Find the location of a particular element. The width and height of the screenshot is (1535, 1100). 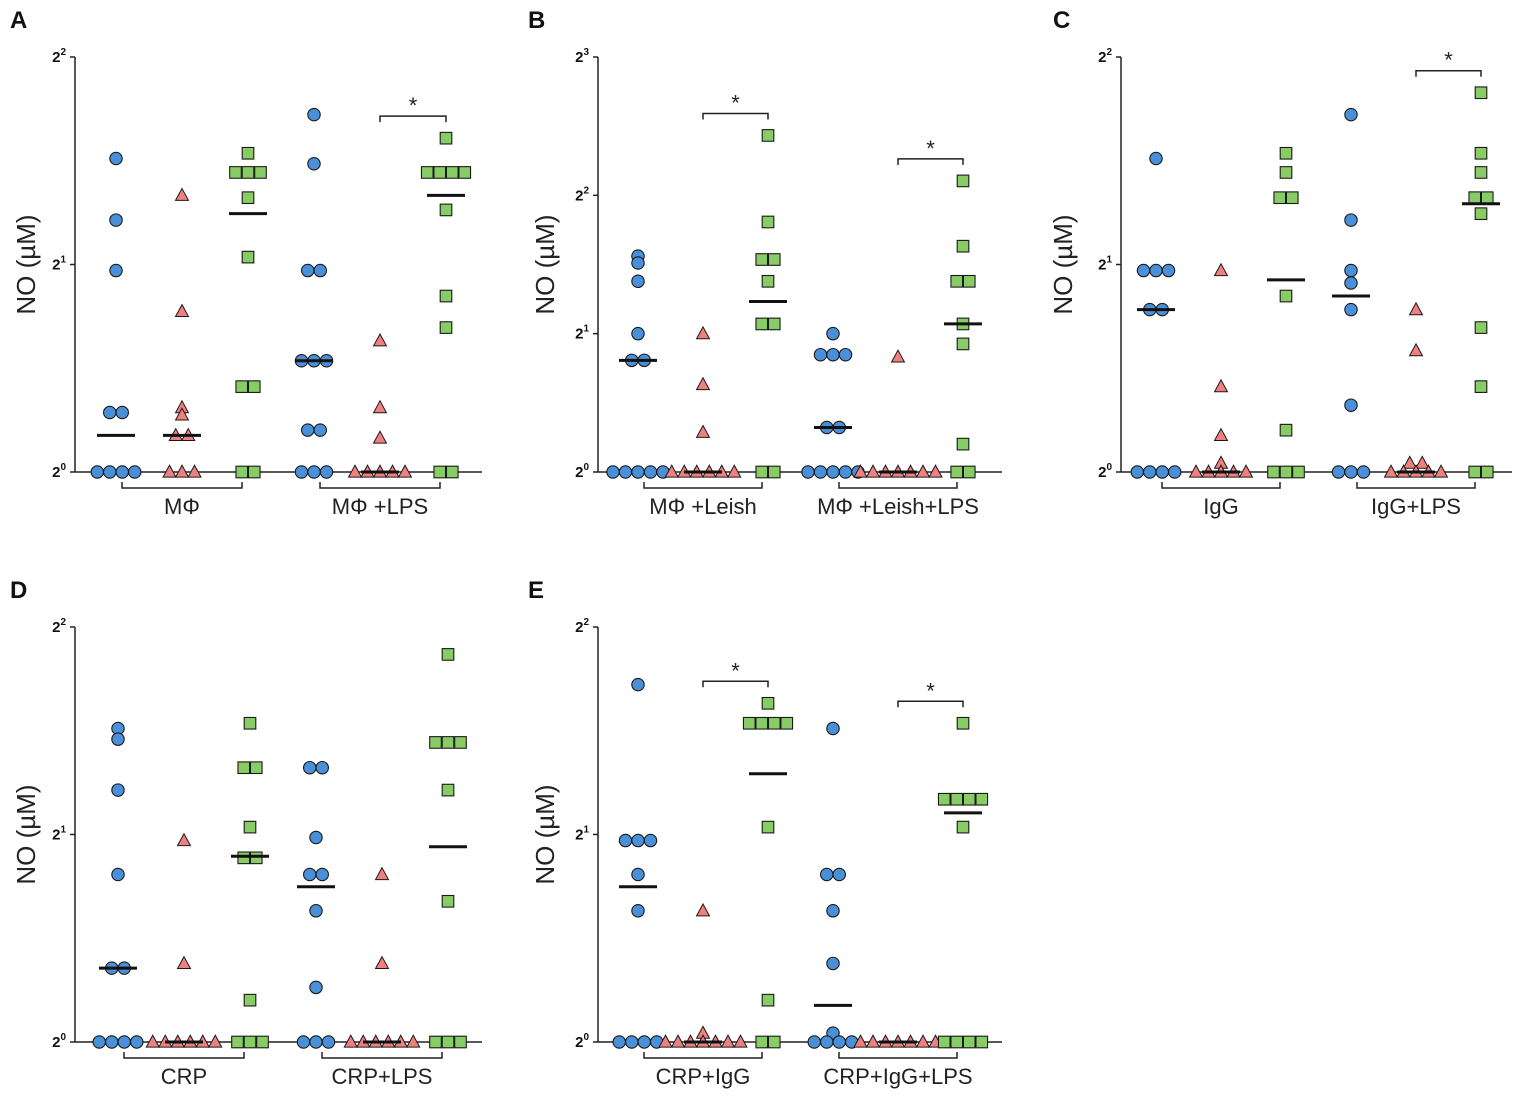

panel-label: E is located at coordinates (536, 590).